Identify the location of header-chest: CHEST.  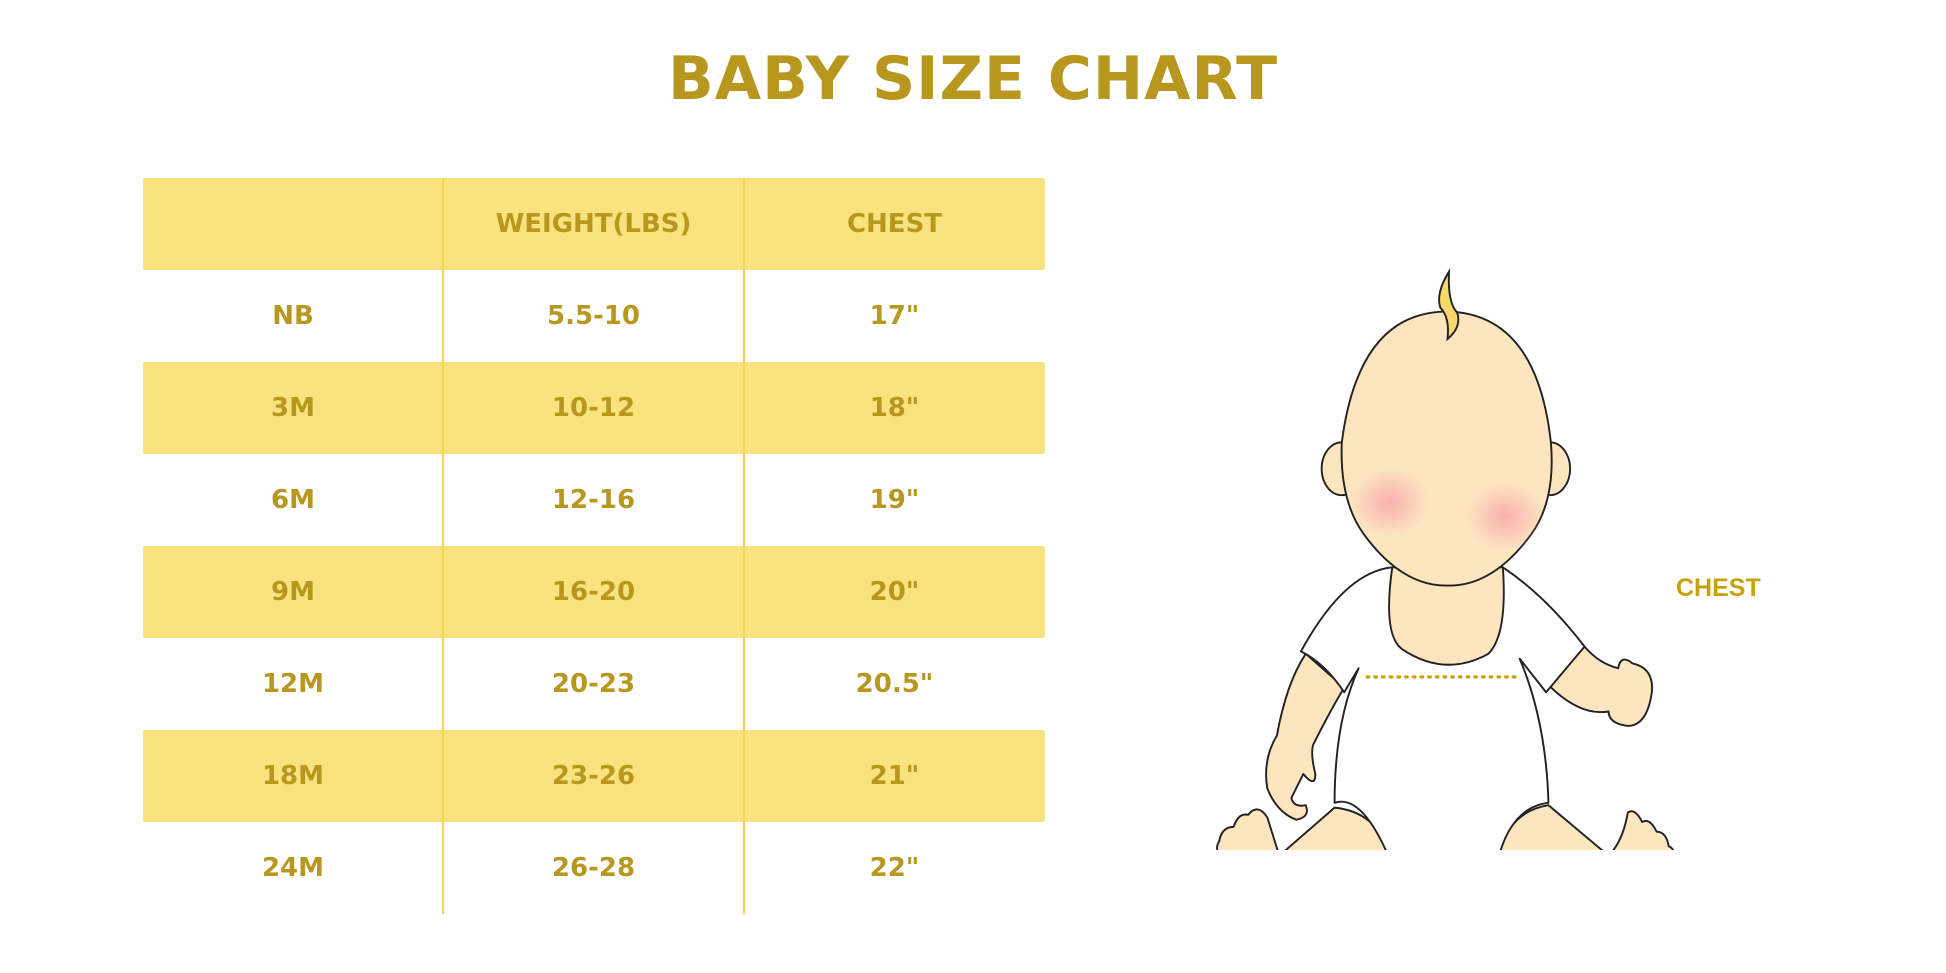
(894, 224).